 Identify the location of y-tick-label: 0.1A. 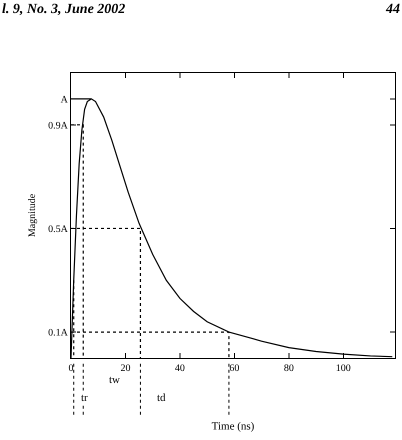
(58, 333).